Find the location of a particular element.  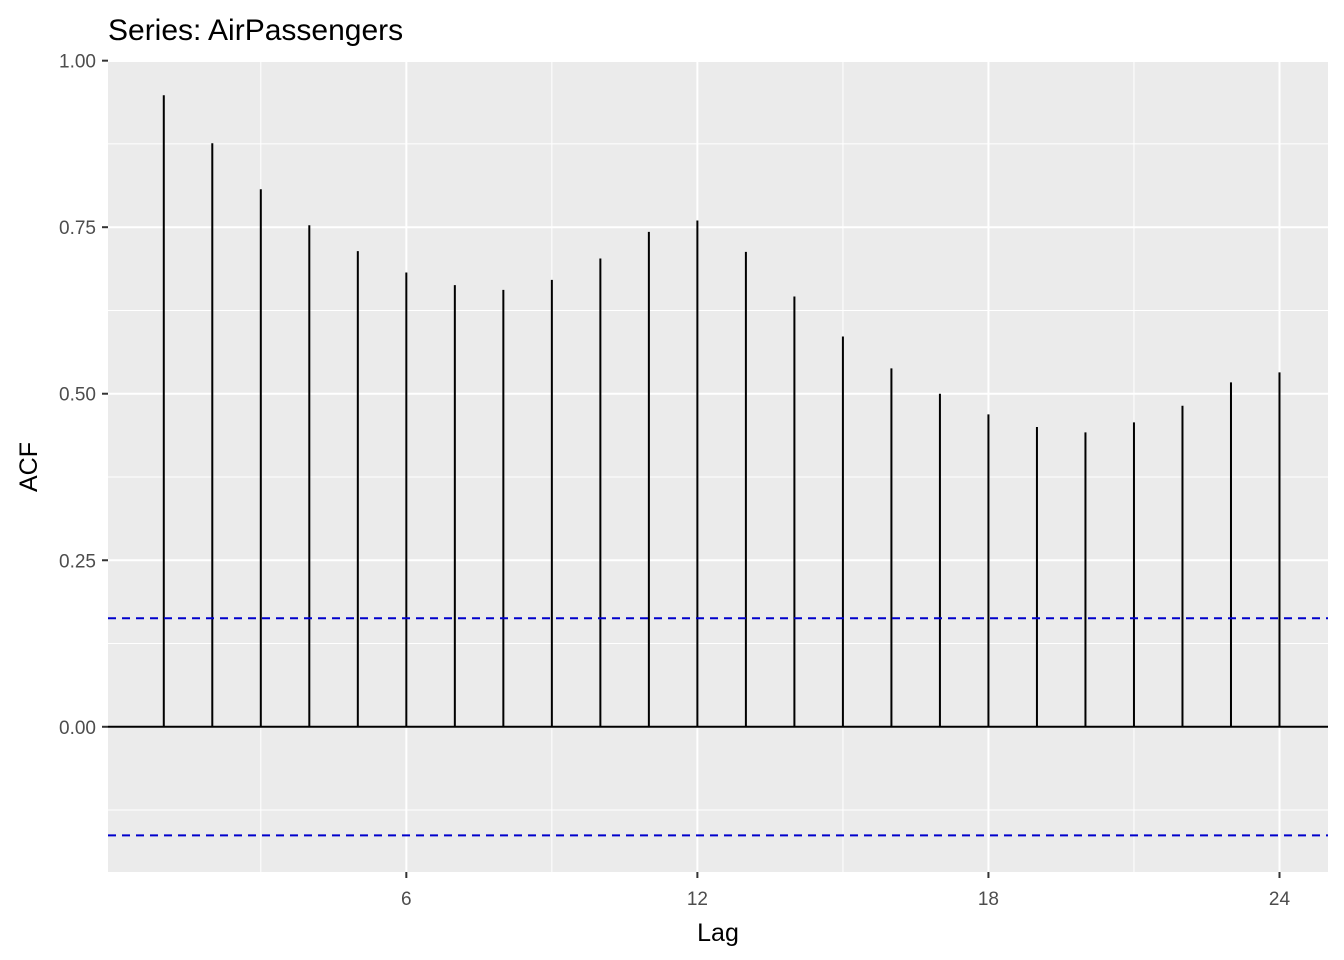

y-tick-label: 1.00 is located at coordinates (77, 62).